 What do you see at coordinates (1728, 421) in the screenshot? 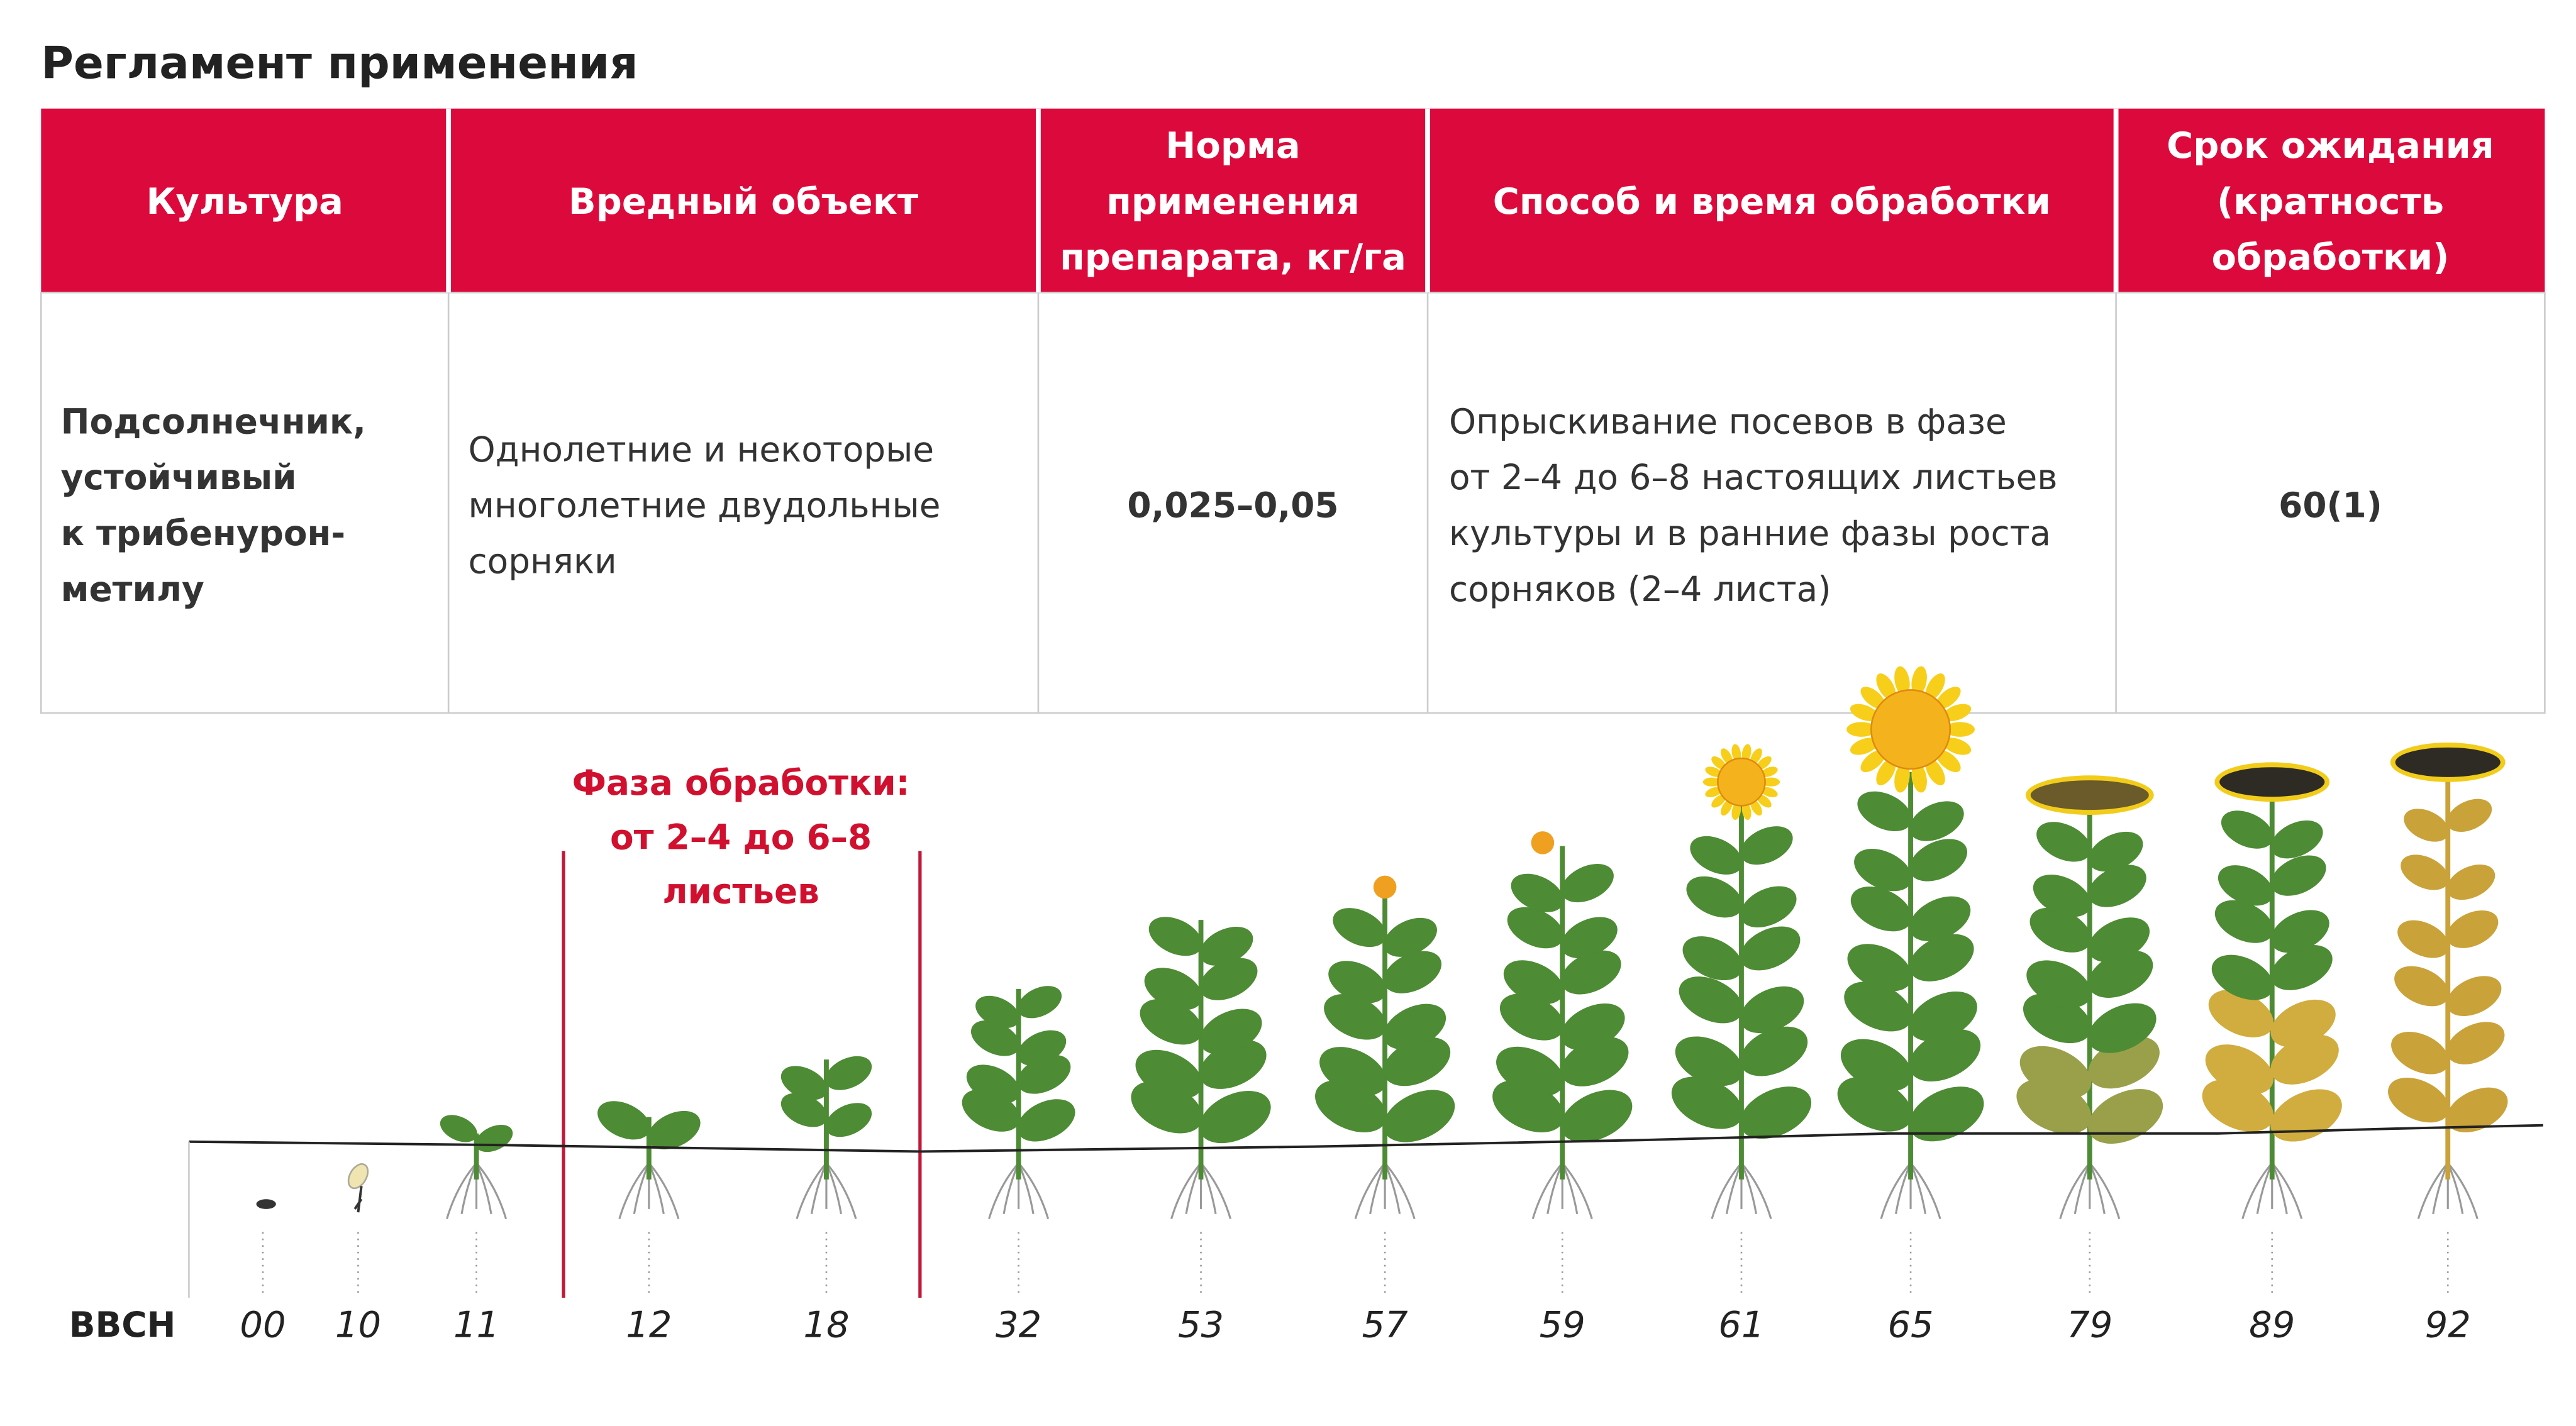
I see `table-cell: Опрыскивание посевов в фазе` at bounding box center [1728, 421].